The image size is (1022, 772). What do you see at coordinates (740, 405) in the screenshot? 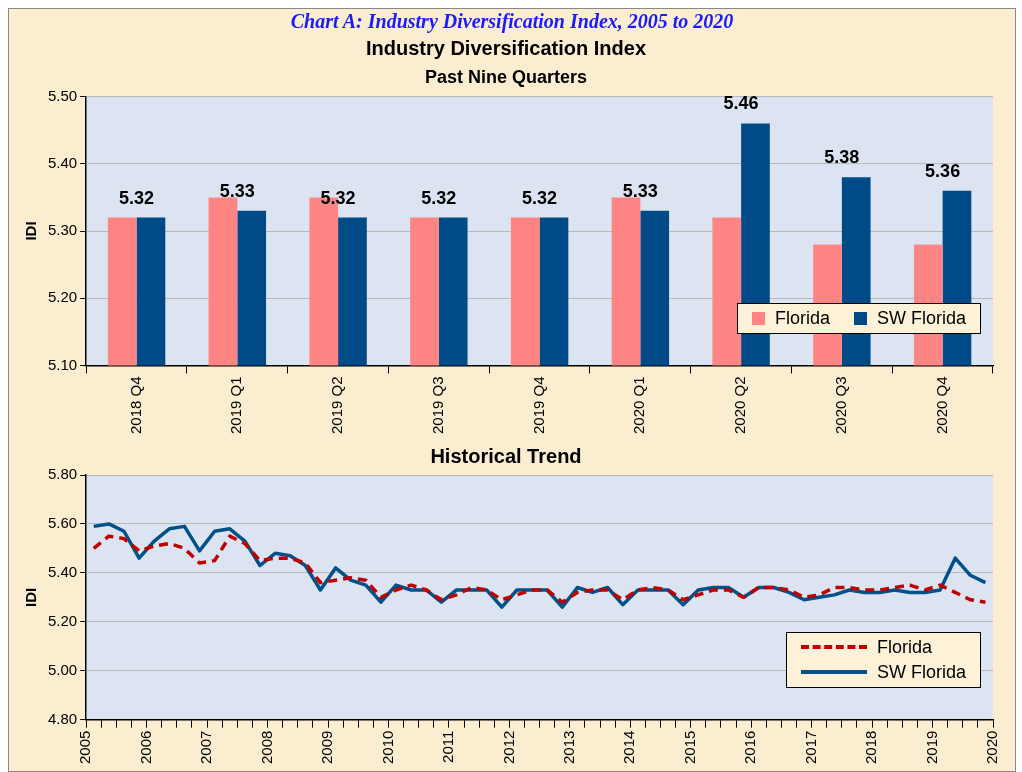
I see `x-tick-label: 2020 Q2` at bounding box center [740, 405].